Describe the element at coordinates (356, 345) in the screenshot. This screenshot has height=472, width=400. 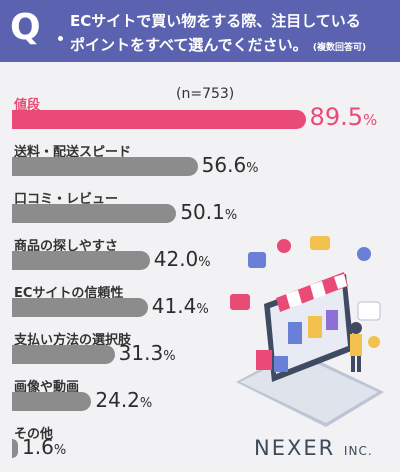
I see `person-body-shape` at that location.